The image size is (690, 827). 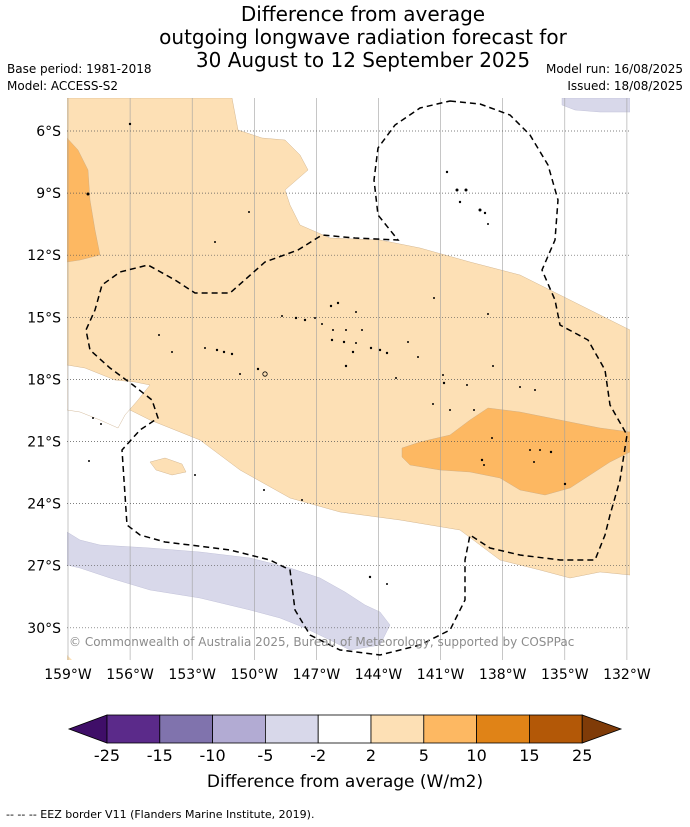 I want to click on colorbar: -25 -15 -10 -5 -2 2 5 10 15 25, so click(x=345, y=739).